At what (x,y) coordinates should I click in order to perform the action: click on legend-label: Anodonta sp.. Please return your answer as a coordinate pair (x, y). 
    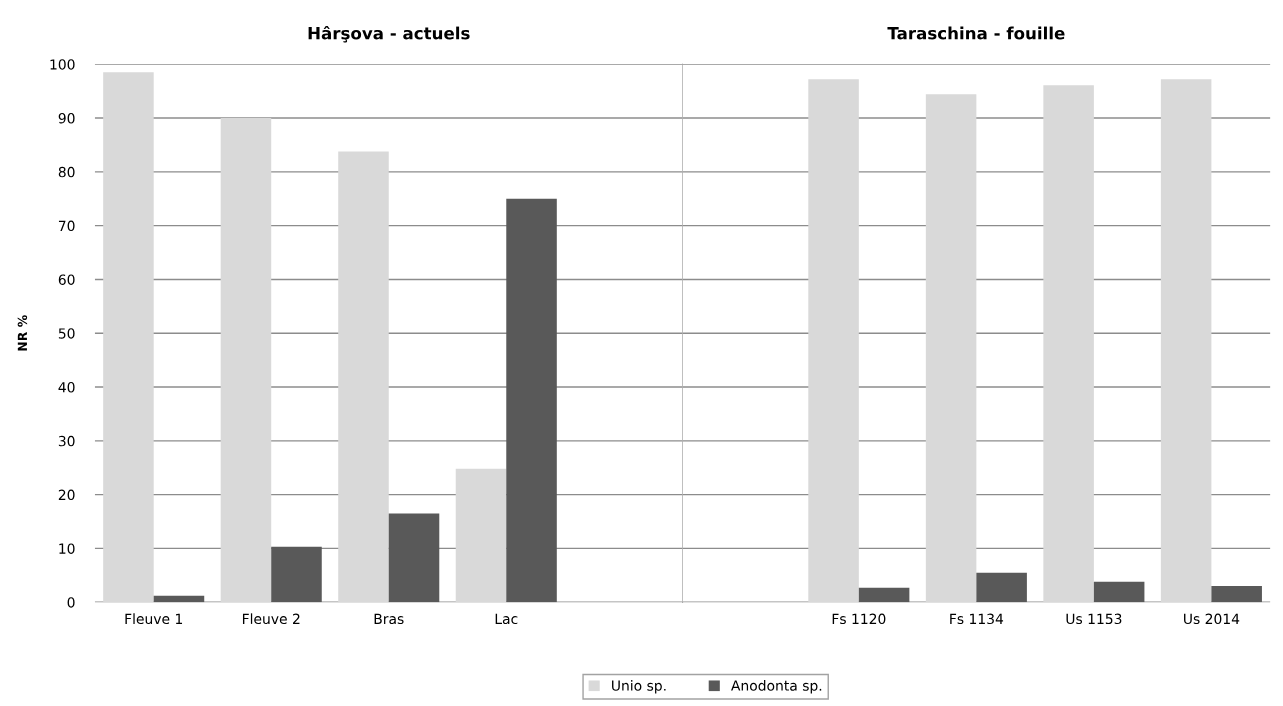
    Looking at the image, I should click on (776, 687).